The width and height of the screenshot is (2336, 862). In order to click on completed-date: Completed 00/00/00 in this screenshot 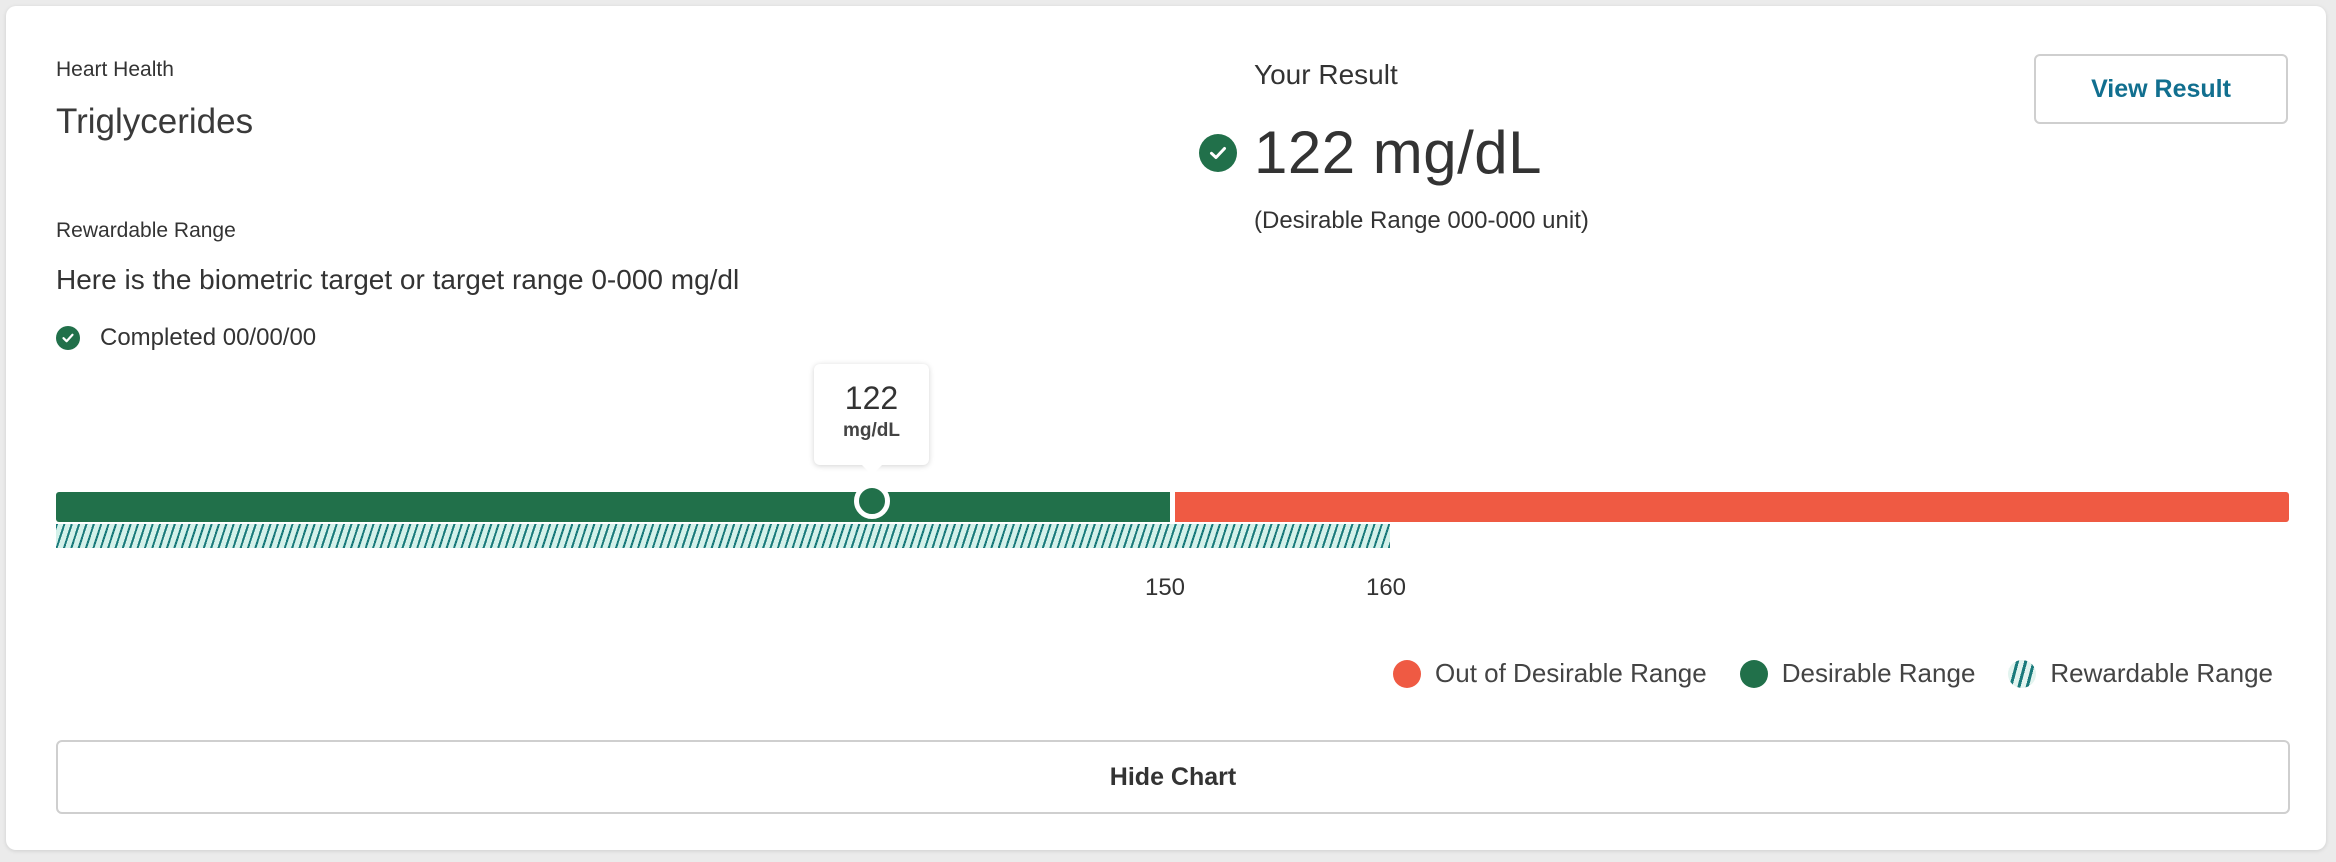, I will do `click(208, 337)`.